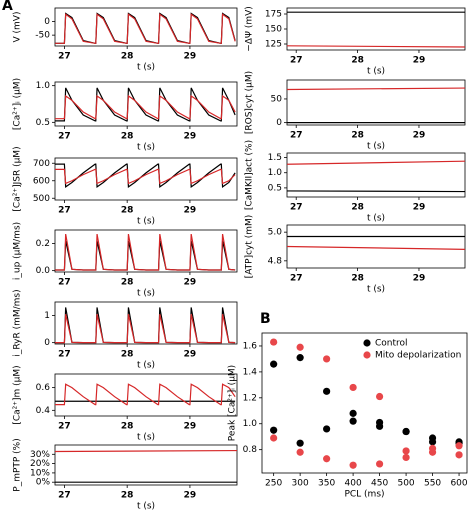 Image resolution: width=474 pixels, height=512 pixels. I want to click on x-tick-label: 450, so click(379, 484).